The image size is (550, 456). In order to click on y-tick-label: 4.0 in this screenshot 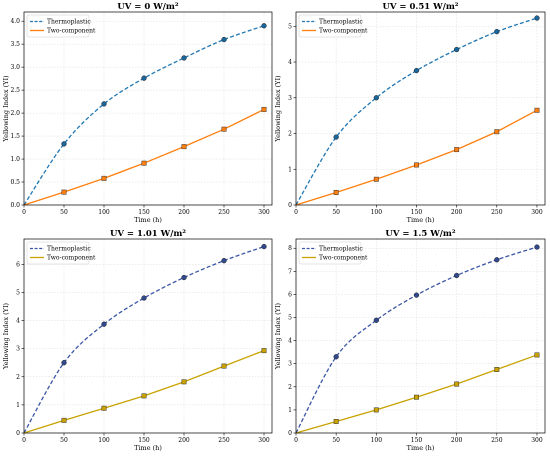, I will do `click(15, 21)`.